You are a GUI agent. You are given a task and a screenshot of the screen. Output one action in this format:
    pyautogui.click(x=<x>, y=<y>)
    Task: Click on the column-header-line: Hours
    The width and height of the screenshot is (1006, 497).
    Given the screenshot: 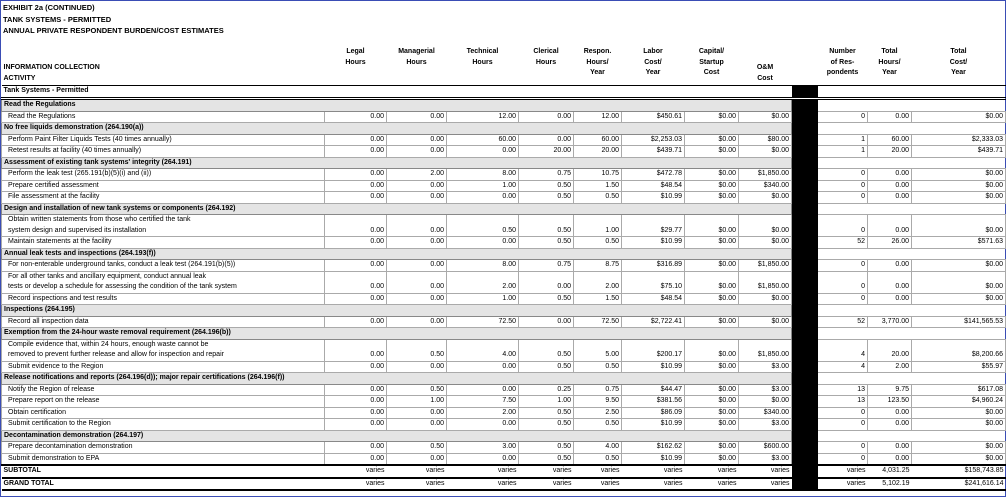 What is the action you would take?
    pyautogui.click(x=482, y=62)
    